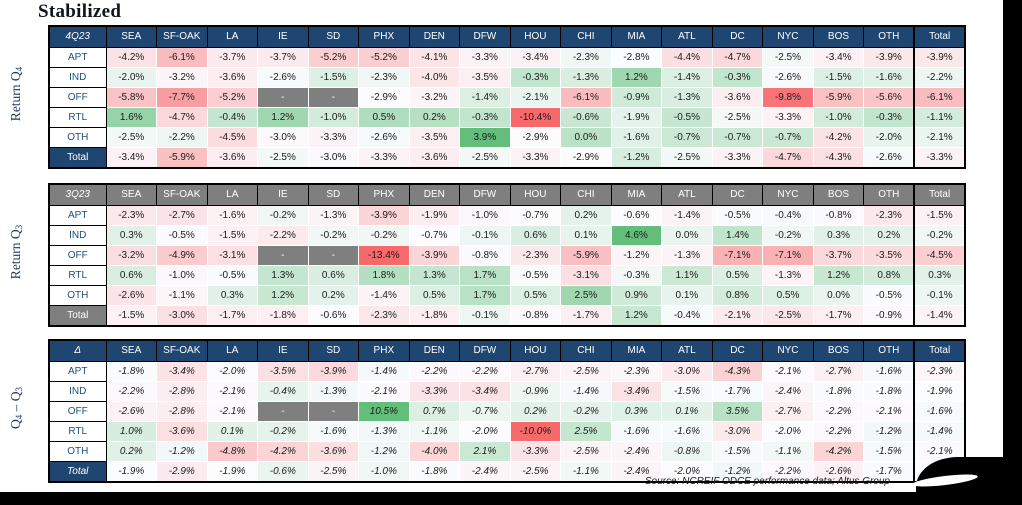 The height and width of the screenshot is (505, 1022). What do you see at coordinates (586, 117) in the screenshot?
I see `data-cell: -0.6%` at bounding box center [586, 117].